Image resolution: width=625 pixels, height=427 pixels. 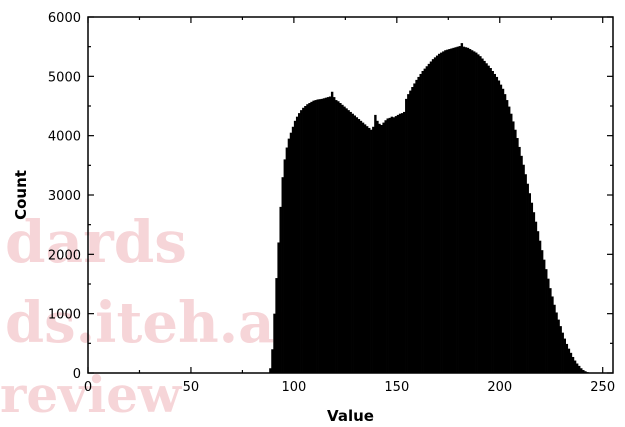 What do you see at coordinates (64, 137) in the screenshot?
I see `y-tick-label: 4000` at bounding box center [64, 137].